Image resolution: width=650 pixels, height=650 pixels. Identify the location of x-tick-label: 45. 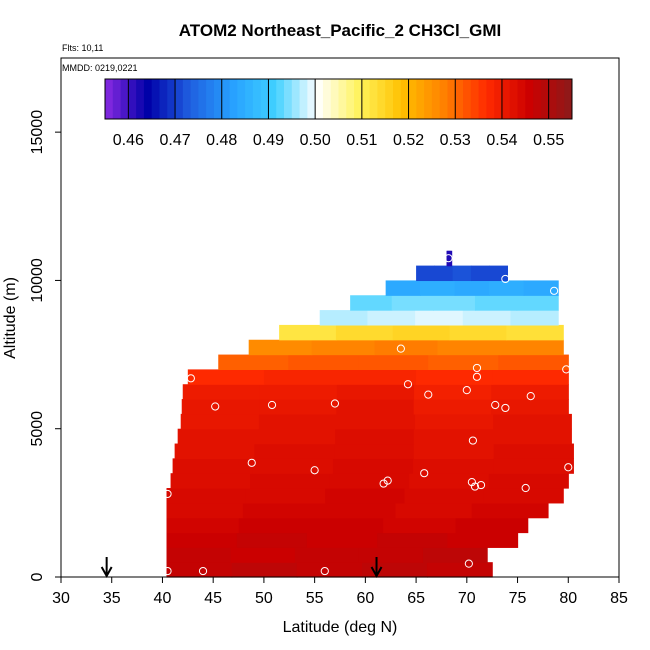
(213, 598).